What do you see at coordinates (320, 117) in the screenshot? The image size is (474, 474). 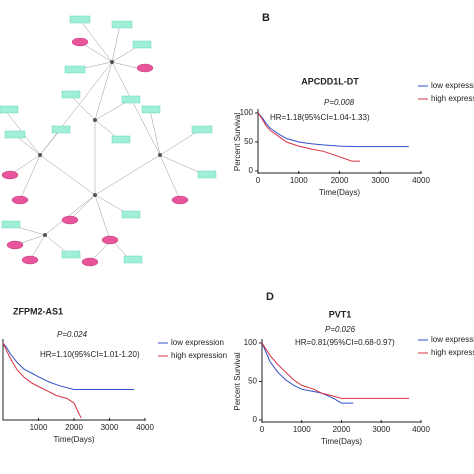 I see `hazard-ratio: HR=1.18(95%CI=1.04-1.33)` at bounding box center [320, 117].